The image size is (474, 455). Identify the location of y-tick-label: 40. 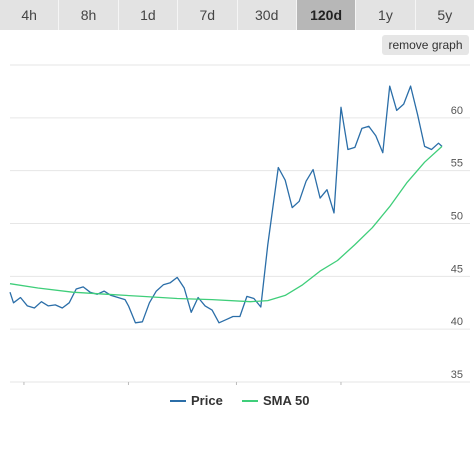
(457, 322).